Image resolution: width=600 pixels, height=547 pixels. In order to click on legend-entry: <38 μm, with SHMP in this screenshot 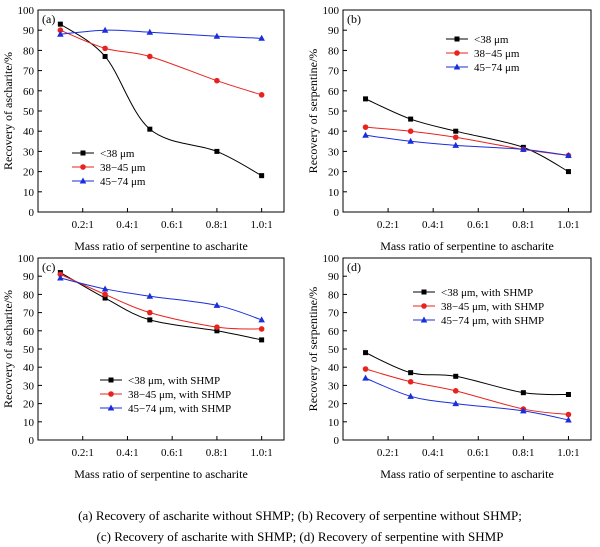, I will do `click(487, 293)`.